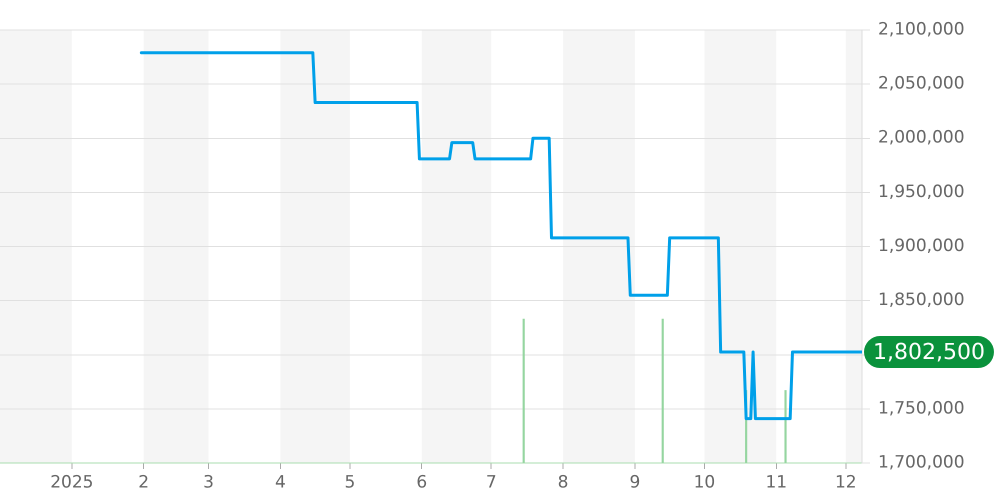 The height and width of the screenshot is (500, 1000). Describe the element at coordinates (929, 352) in the screenshot. I see `annotation: 1,802,500` at that location.